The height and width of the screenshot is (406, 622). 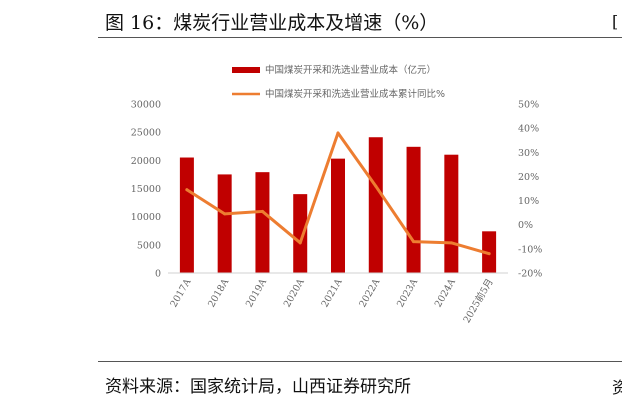 What do you see at coordinates (528, 105) in the screenshot?
I see `y-right-tick-label: 50%` at bounding box center [528, 105].